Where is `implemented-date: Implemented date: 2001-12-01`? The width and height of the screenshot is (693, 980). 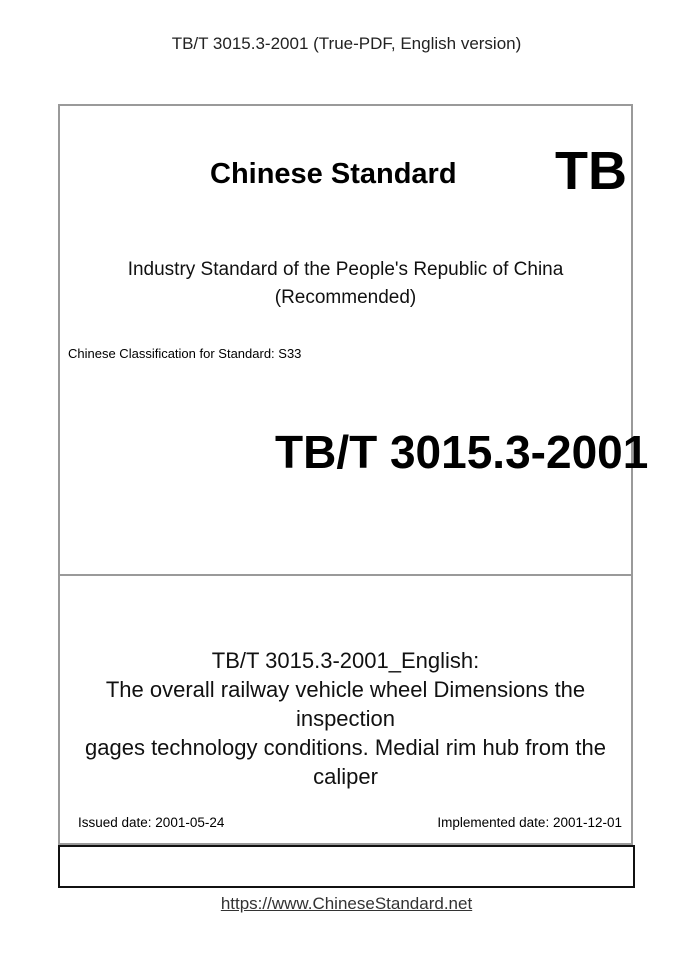 implemented-date: Implemented date: 2001-12-01 is located at coordinates (529, 822).